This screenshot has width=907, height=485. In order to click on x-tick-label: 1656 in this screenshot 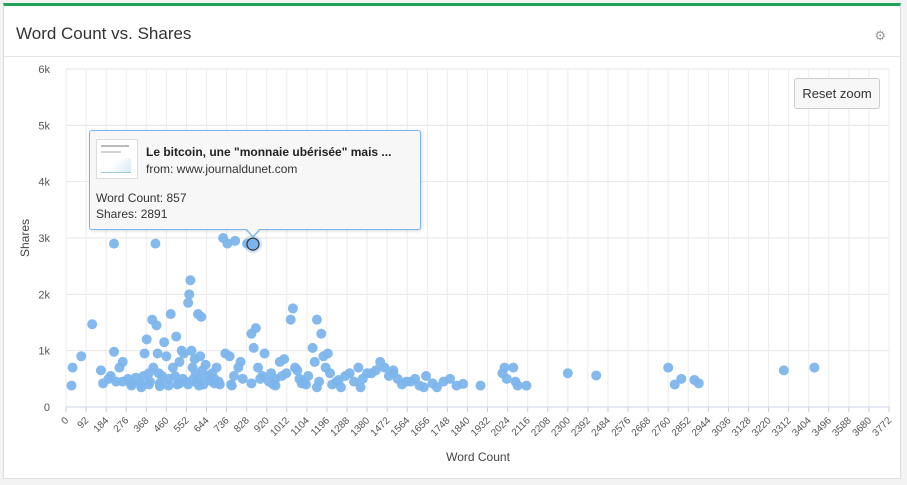, I will do `click(421, 427)`.